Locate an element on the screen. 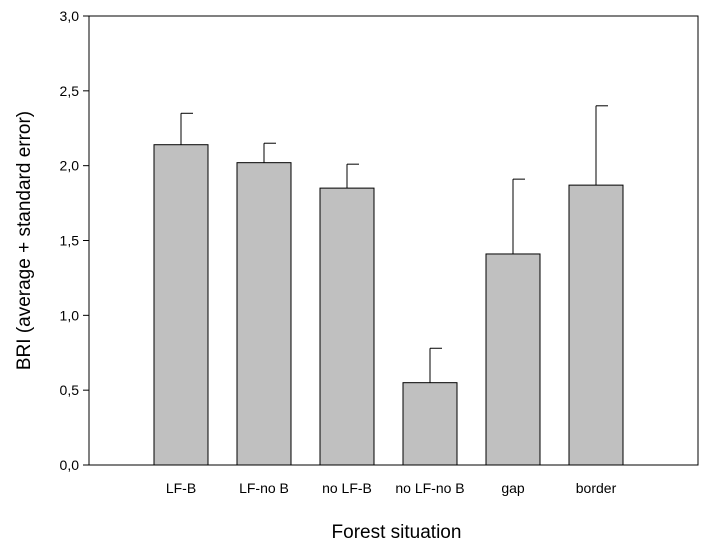 This screenshot has height=549, width=708. y-tick-label: 0,5 is located at coordinates (70, 390).